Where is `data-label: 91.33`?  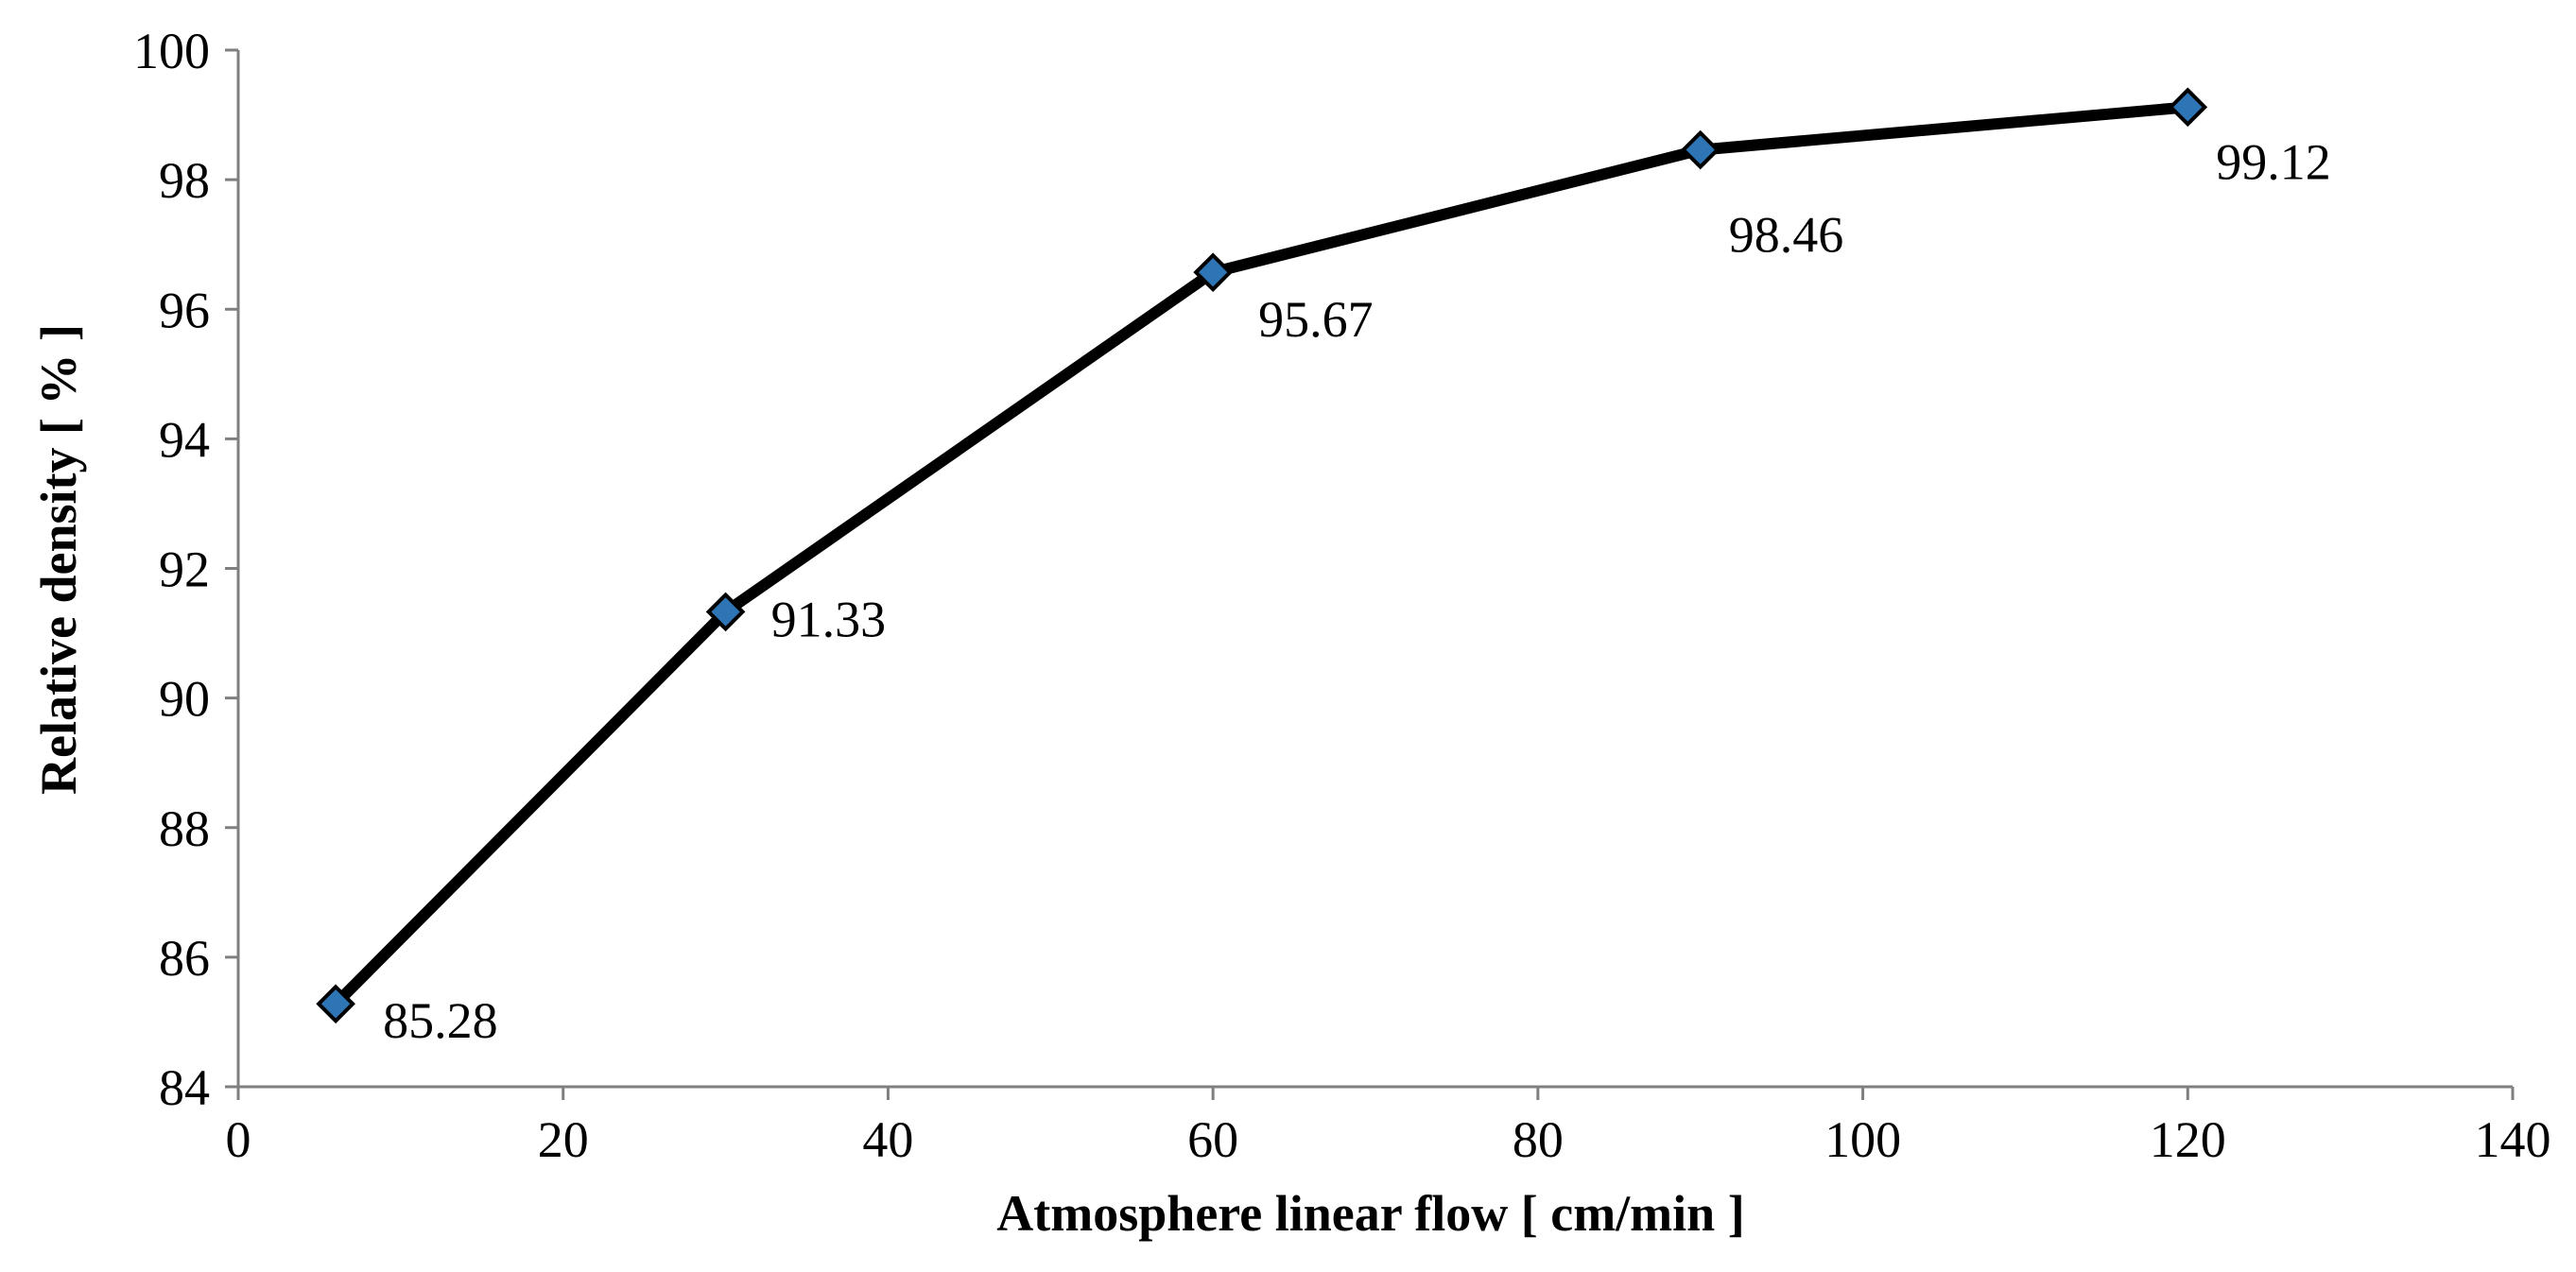
data-label: 91.33 is located at coordinates (829, 619).